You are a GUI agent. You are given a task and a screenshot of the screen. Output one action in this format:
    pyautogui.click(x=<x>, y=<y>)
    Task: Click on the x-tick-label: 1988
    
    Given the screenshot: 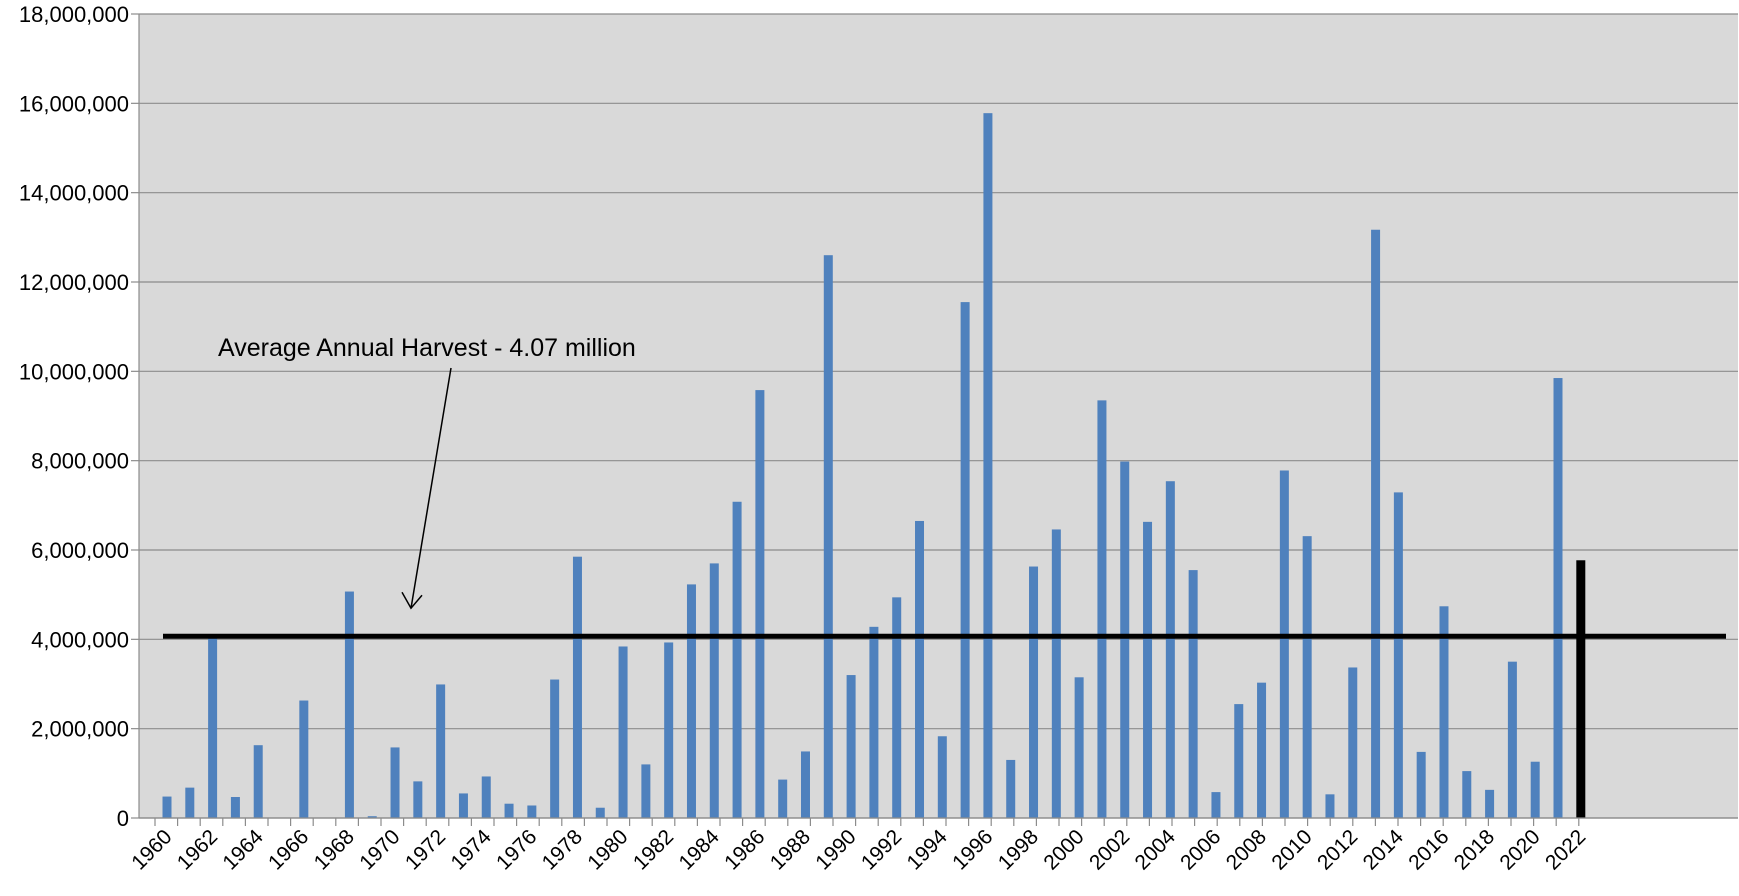 What is the action you would take?
    pyautogui.click(x=790, y=849)
    